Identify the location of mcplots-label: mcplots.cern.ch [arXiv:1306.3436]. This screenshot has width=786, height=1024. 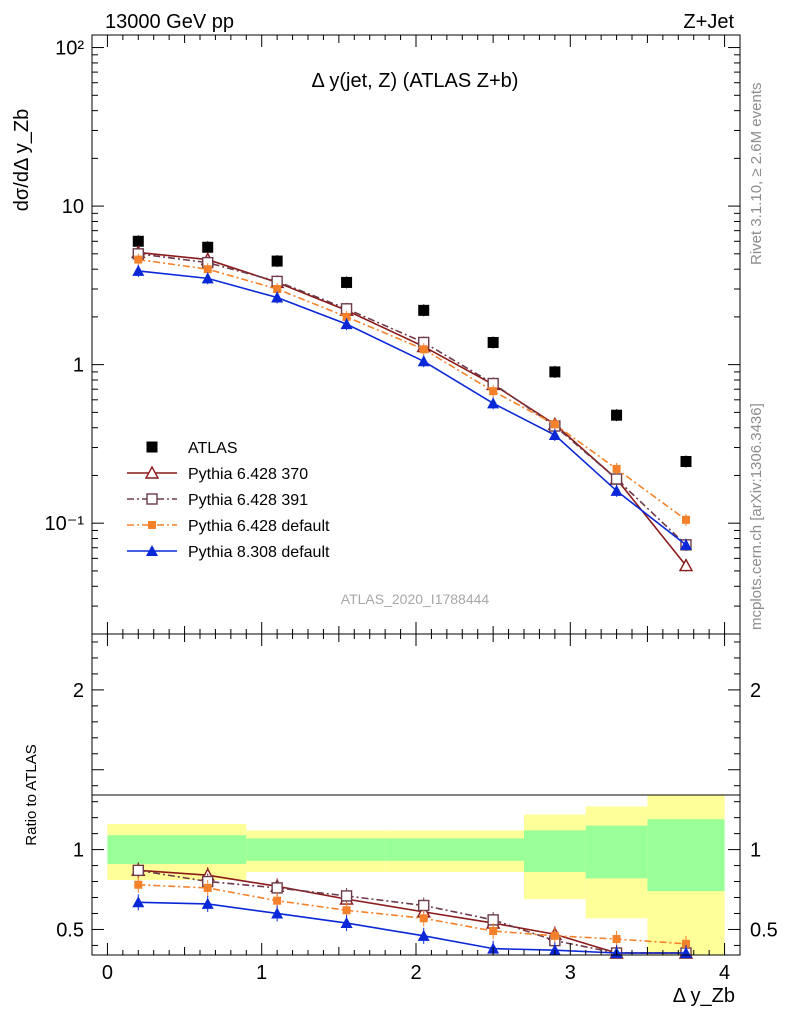
(756, 516).